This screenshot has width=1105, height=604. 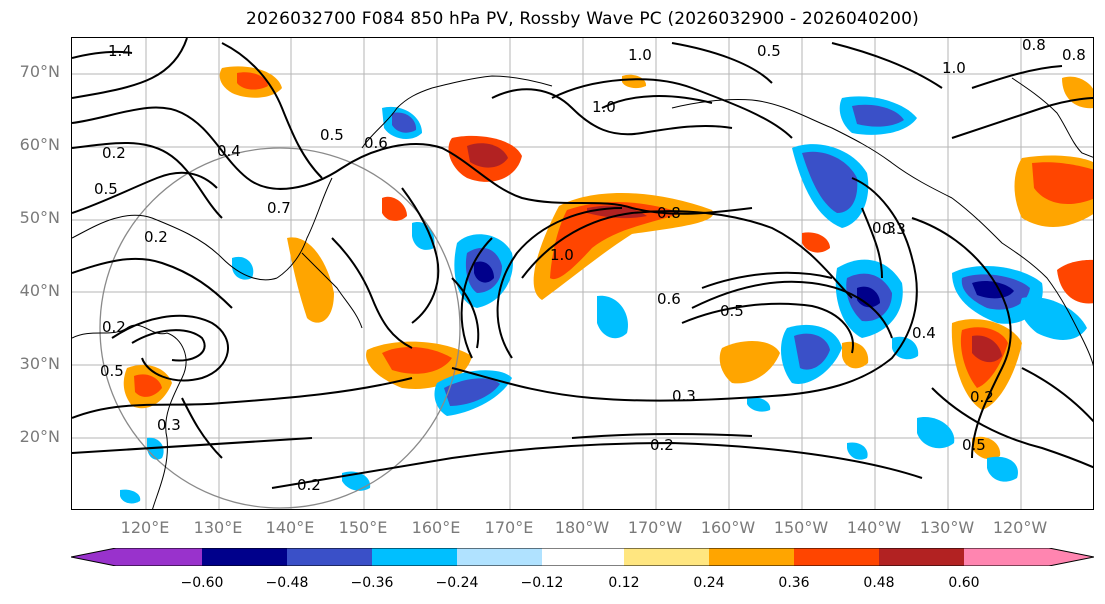 What do you see at coordinates (39, 363) in the screenshot?
I see `lat-label: 30°N` at bounding box center [39, 363].